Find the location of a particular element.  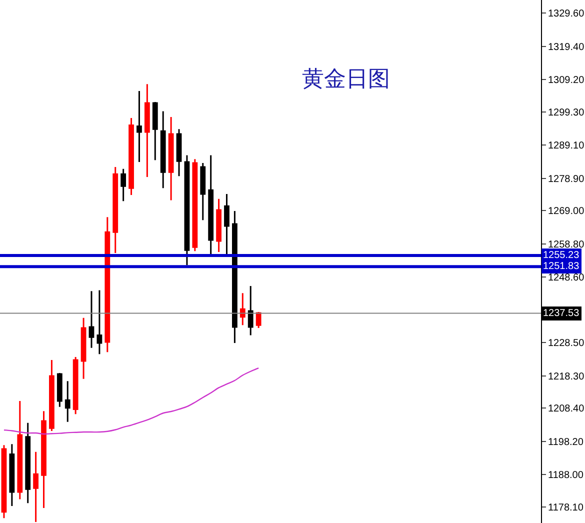

y-tick-label: 1309.20 is located at coordinates (566, 80).